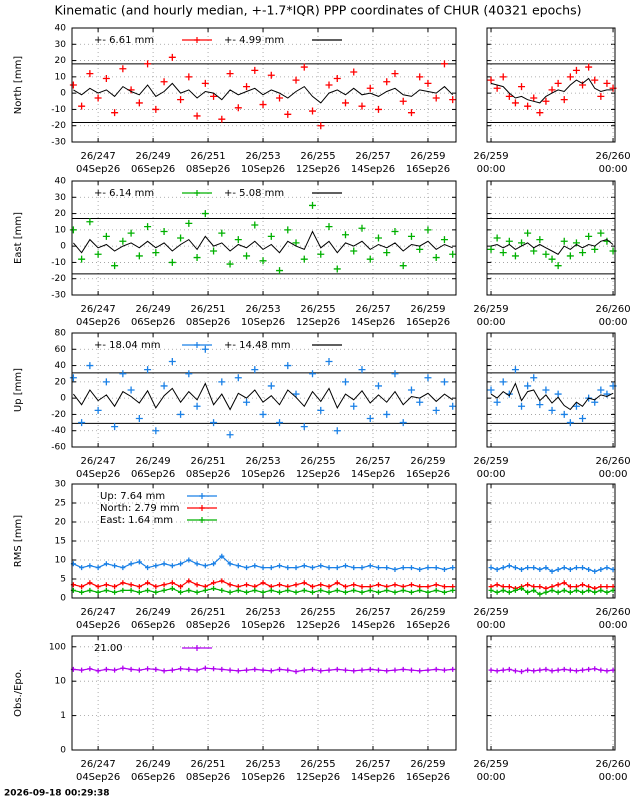  Describe the element at coordinates (372, 764) in the screenshot. I see `x-tick-label: 26/257` at that location.